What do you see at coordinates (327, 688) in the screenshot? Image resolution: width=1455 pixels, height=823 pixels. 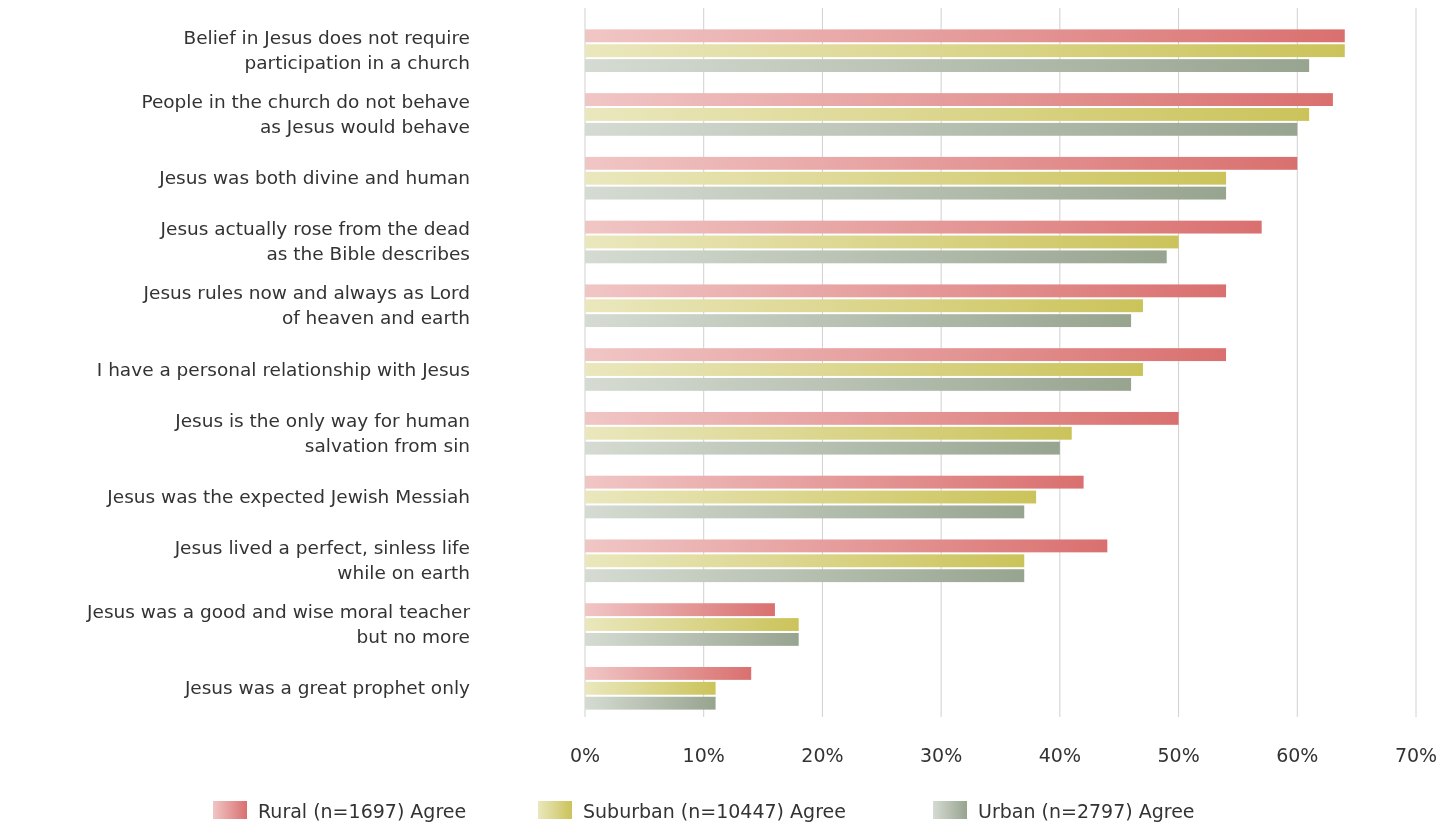 I see `y-tick-label: Jesus was a great prophet only` at bounding box center [327, 688].